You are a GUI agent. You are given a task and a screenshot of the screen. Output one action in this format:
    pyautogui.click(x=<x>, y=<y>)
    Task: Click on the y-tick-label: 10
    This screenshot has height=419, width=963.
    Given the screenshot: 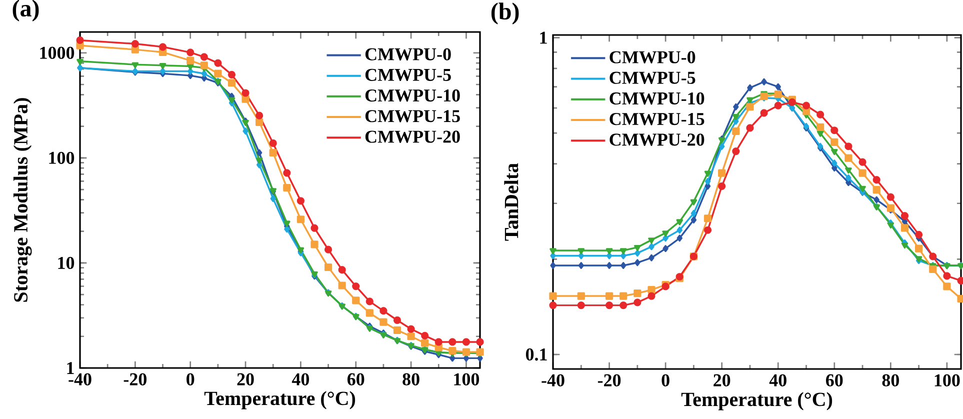 What is the action you would take?
    pyautogui.click(x=66, y=263)
    